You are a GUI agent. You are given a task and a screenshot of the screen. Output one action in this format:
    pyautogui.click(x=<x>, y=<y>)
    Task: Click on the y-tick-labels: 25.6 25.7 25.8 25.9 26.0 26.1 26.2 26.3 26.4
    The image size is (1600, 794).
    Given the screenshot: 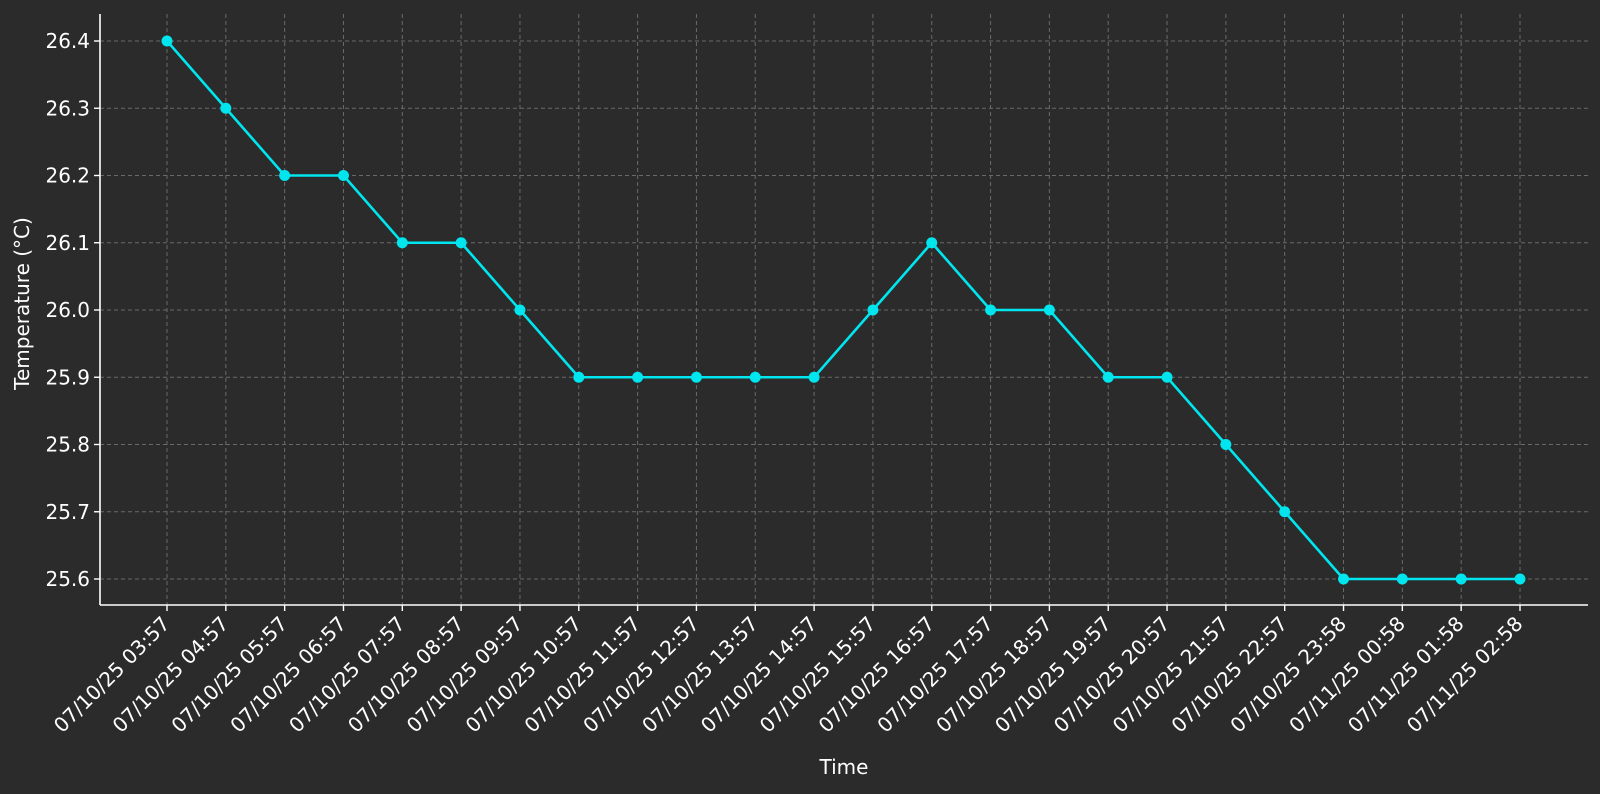 What is the action you would take?
    pyautogui.click(x=67, y=310)
    